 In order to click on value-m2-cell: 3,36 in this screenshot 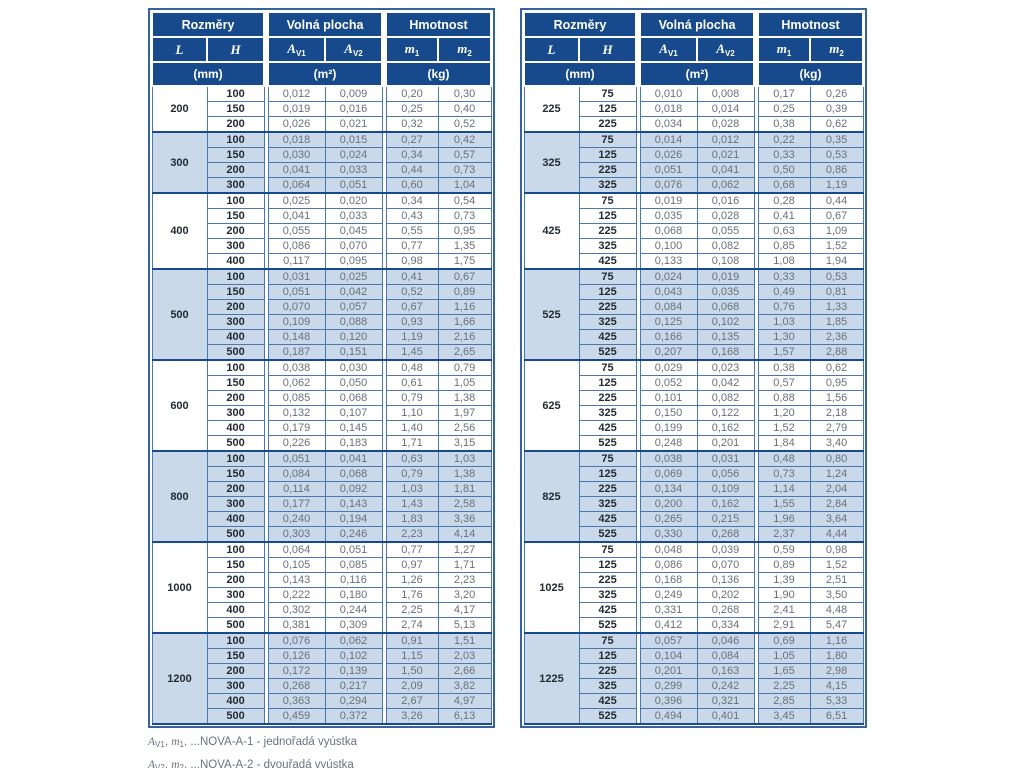, I will do `click(464, 519)`.